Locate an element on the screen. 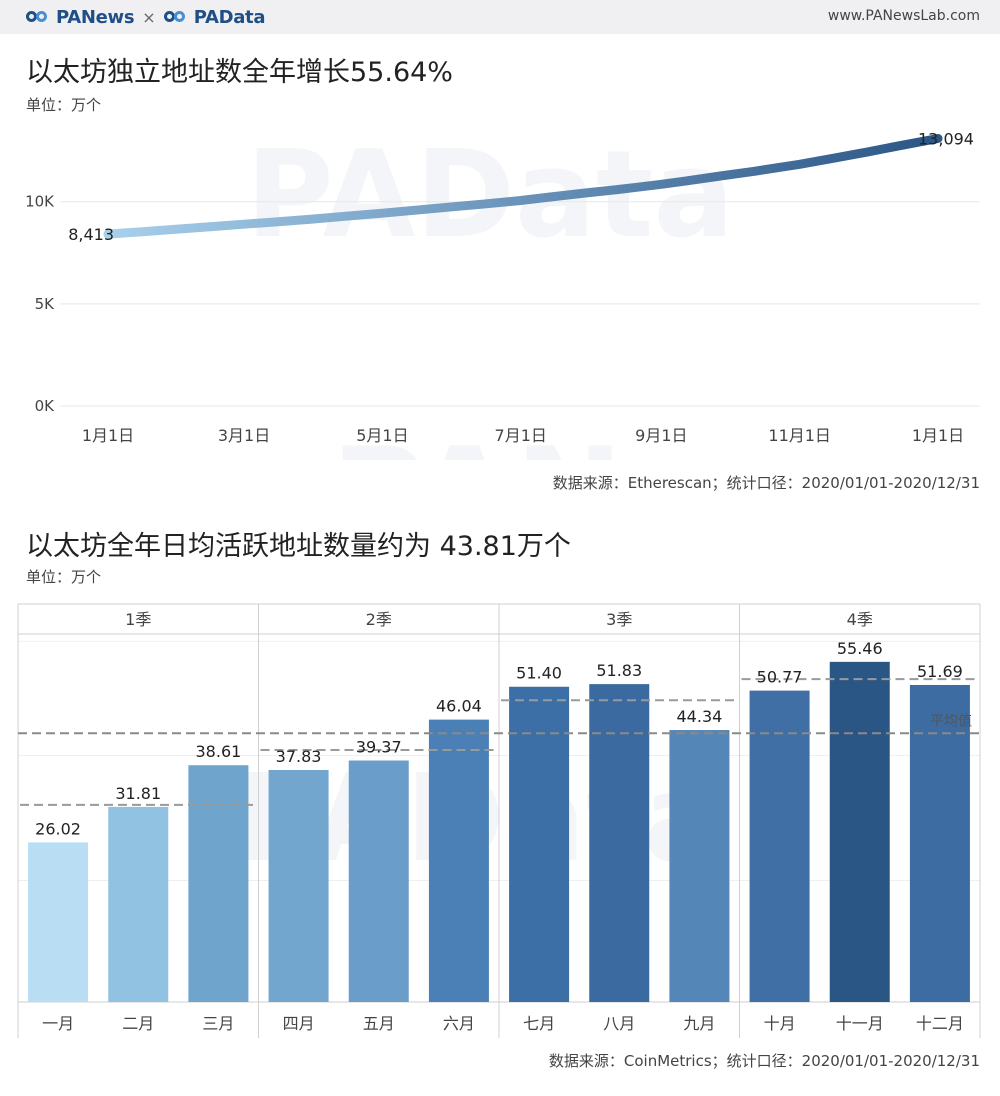  bar-month-label: 七月 is located at coordinates (539, 1023).